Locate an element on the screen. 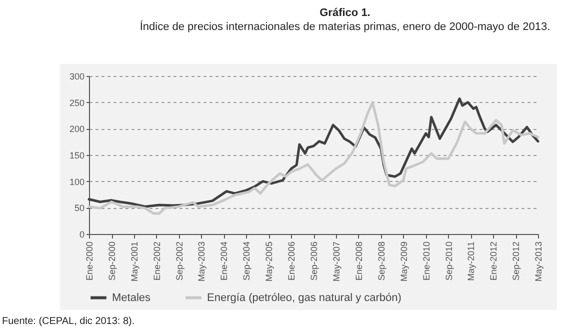  y-tick-label: 50 is located at coordinates (79, 208).